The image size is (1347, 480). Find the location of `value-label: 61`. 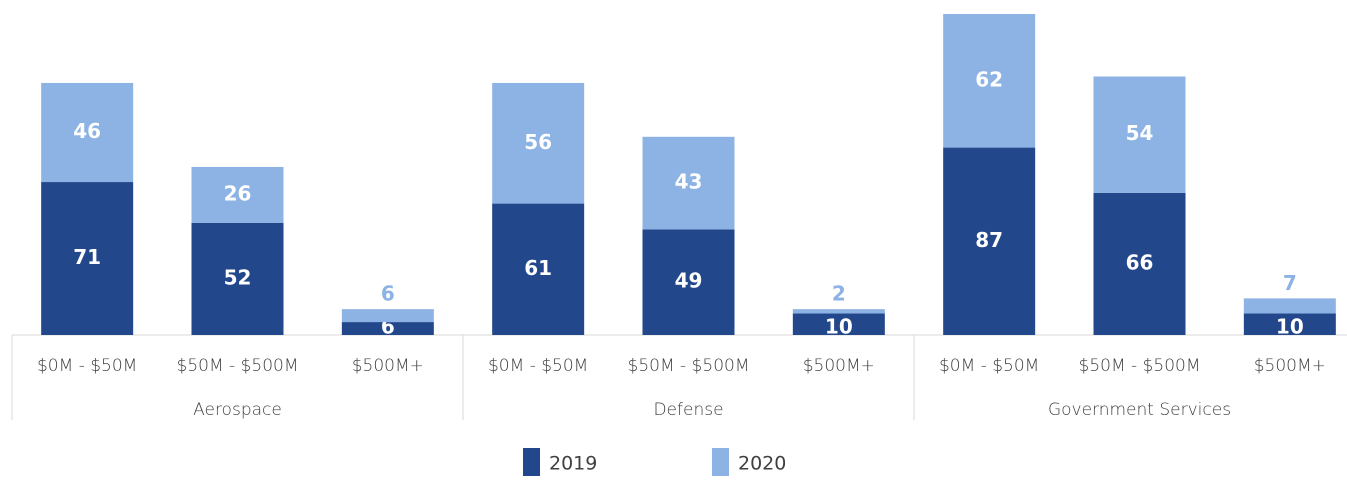

value-label: 61 is located at coordinates (538, 268).